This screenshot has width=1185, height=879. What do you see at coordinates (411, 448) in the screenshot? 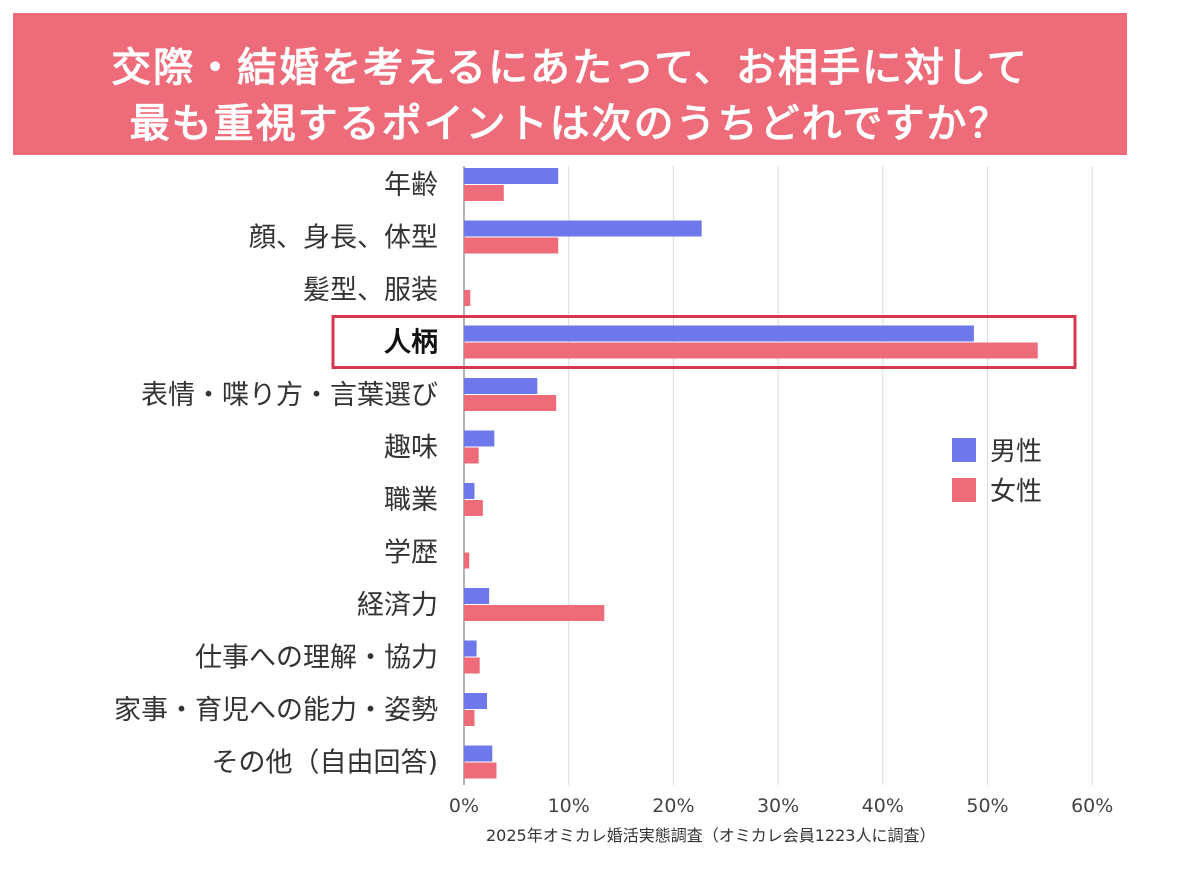
I see `category-label: 趣味` at bounding box center [411, 448].